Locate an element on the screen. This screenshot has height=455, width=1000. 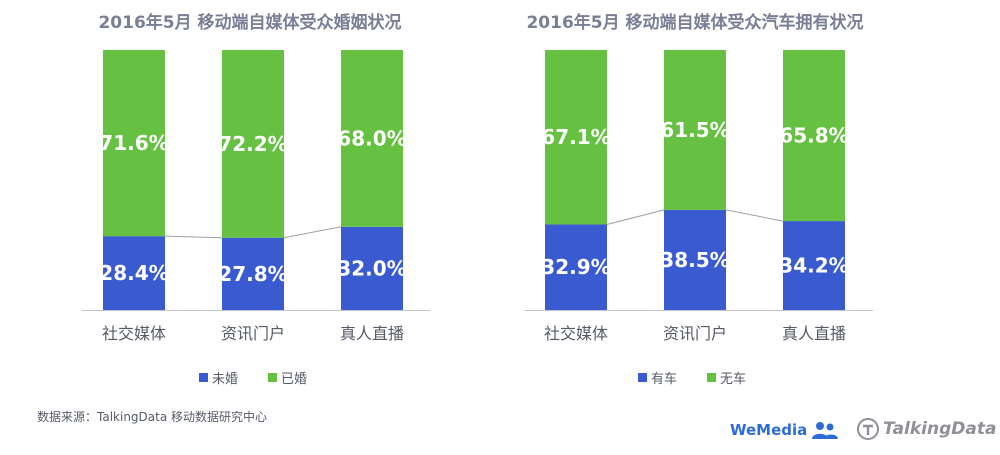
data-label-car-0-2: 34.2% is located at coordinates (813, 266).